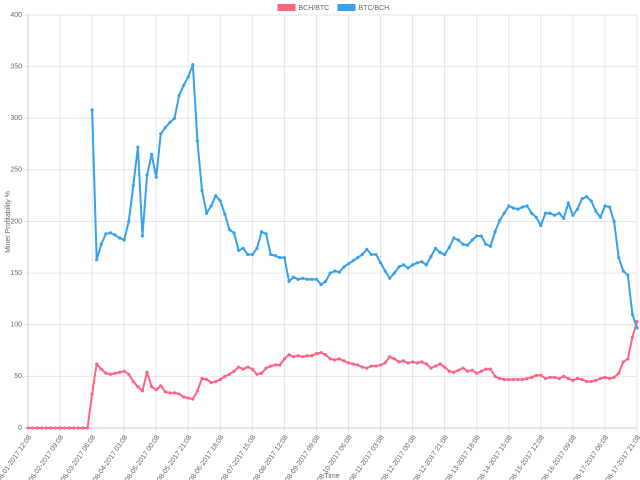 This screenshot has width=640, height=480. What do you see at coordinates (8, 222) in the screenshot?
I see `y-axis-label: Miner Profitability %` at bounding box center [8, 222].